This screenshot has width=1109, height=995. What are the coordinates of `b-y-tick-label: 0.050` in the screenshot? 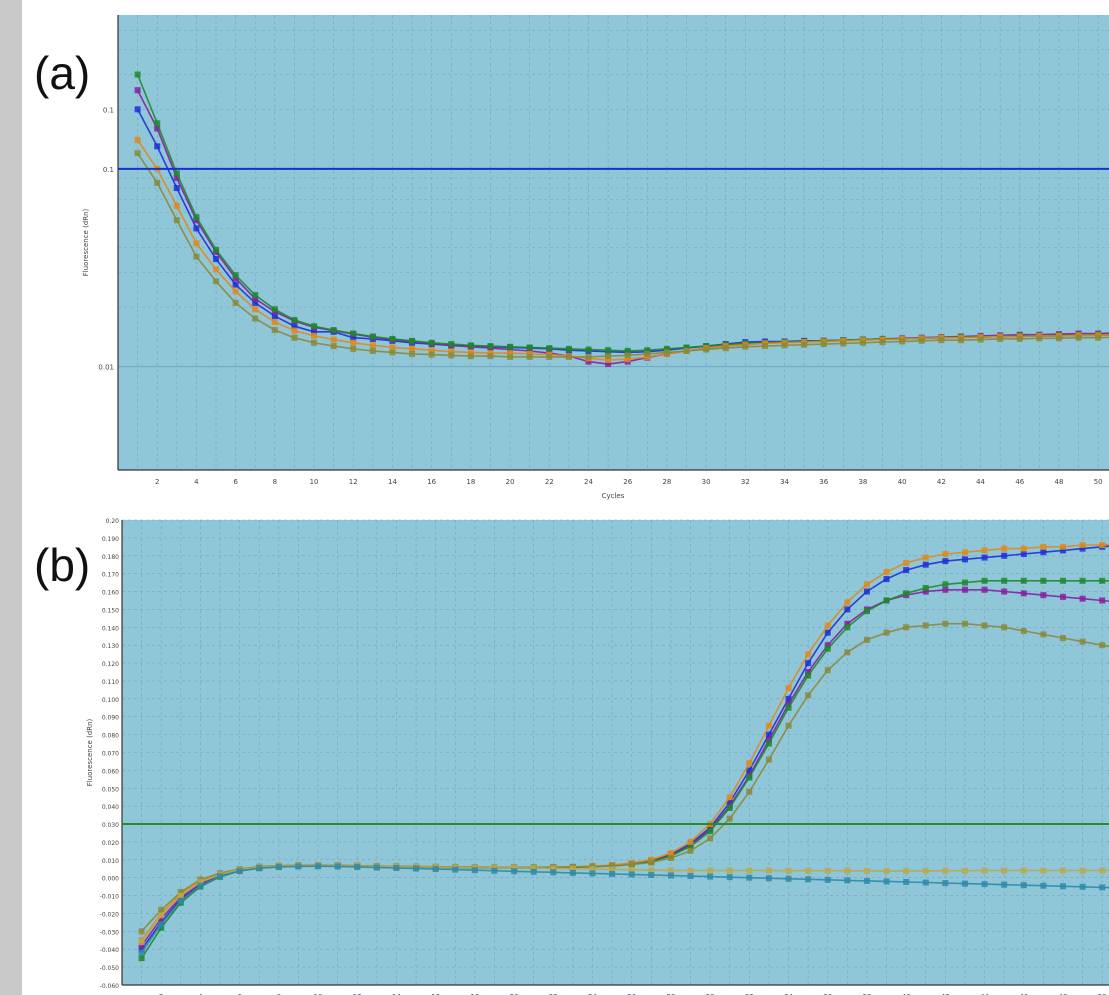 It's located at (110, 789).